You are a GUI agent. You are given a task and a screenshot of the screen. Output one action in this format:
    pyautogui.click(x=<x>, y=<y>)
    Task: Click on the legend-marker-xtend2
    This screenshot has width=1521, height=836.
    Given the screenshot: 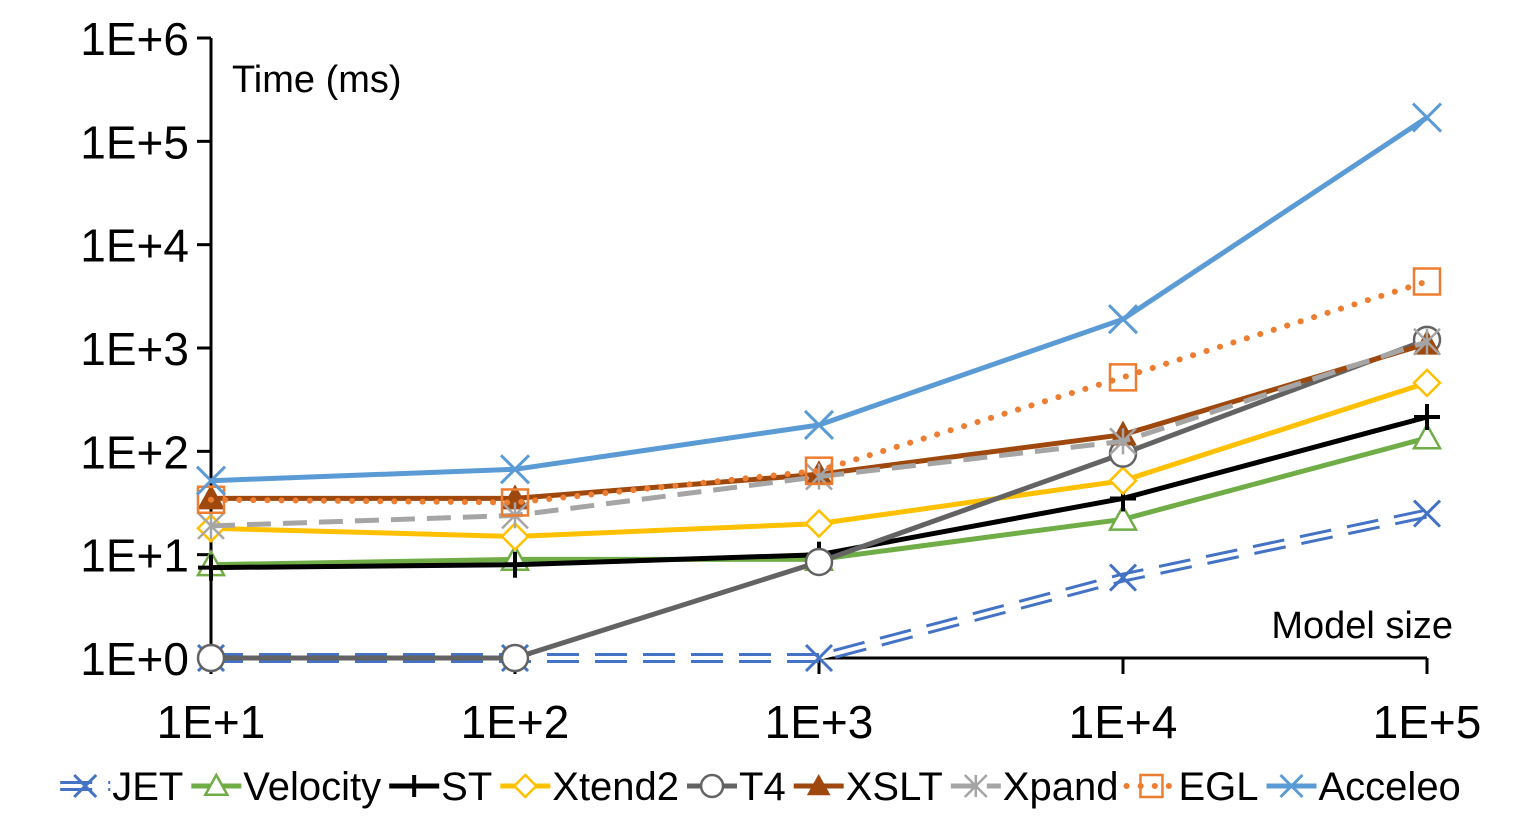 What is the action you would take?
    pyautogui.click(x=525, y=786)
    